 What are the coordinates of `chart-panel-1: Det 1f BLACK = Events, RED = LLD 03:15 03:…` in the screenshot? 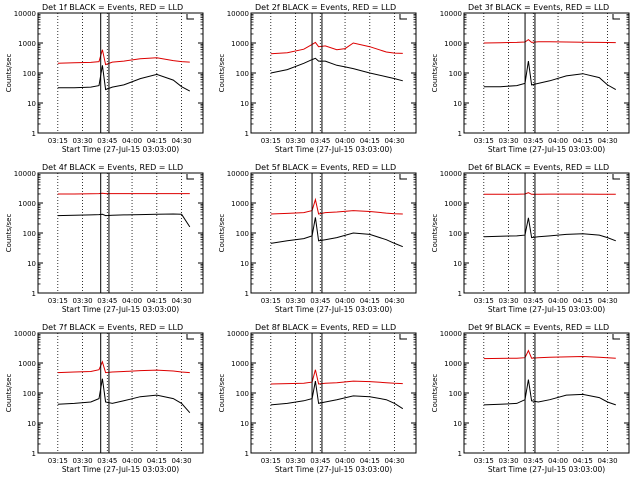 It's located at (104, 78).